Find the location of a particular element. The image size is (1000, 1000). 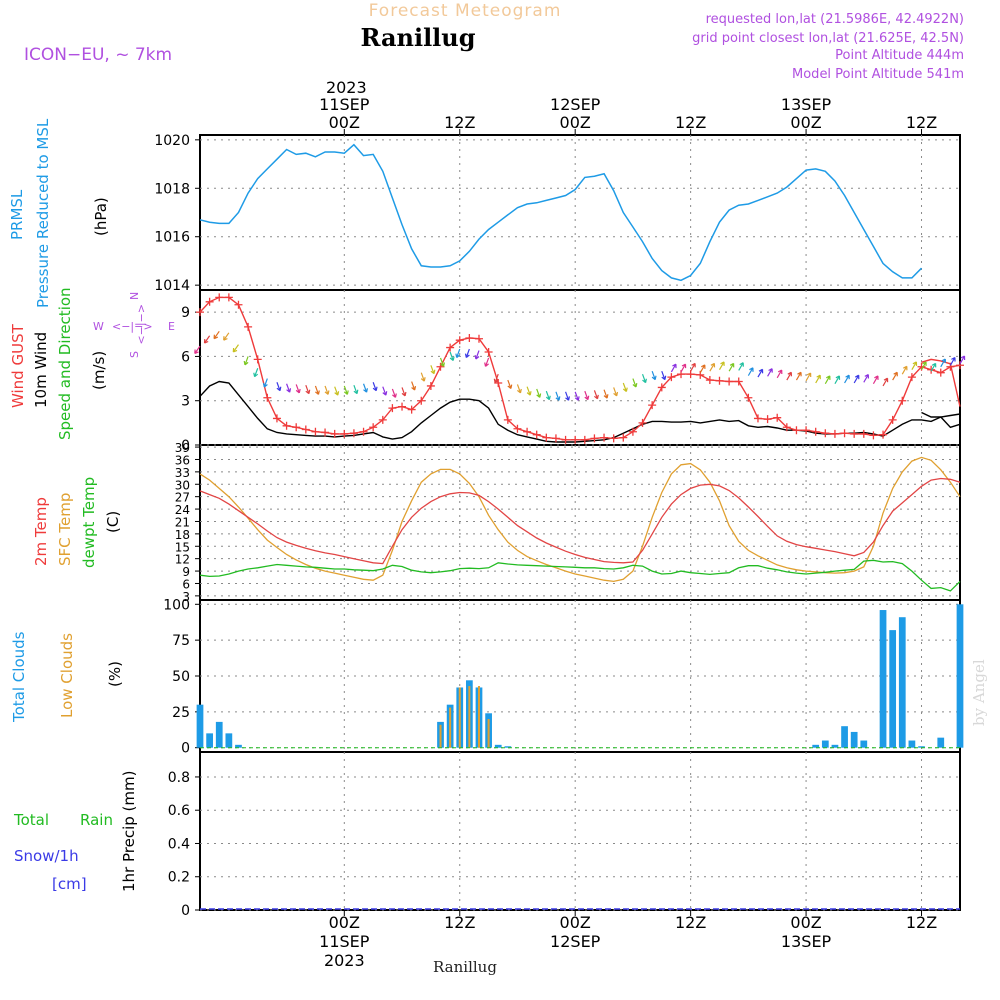

bottom-axis-date: 13SEP is located at coordinates (806, 941).